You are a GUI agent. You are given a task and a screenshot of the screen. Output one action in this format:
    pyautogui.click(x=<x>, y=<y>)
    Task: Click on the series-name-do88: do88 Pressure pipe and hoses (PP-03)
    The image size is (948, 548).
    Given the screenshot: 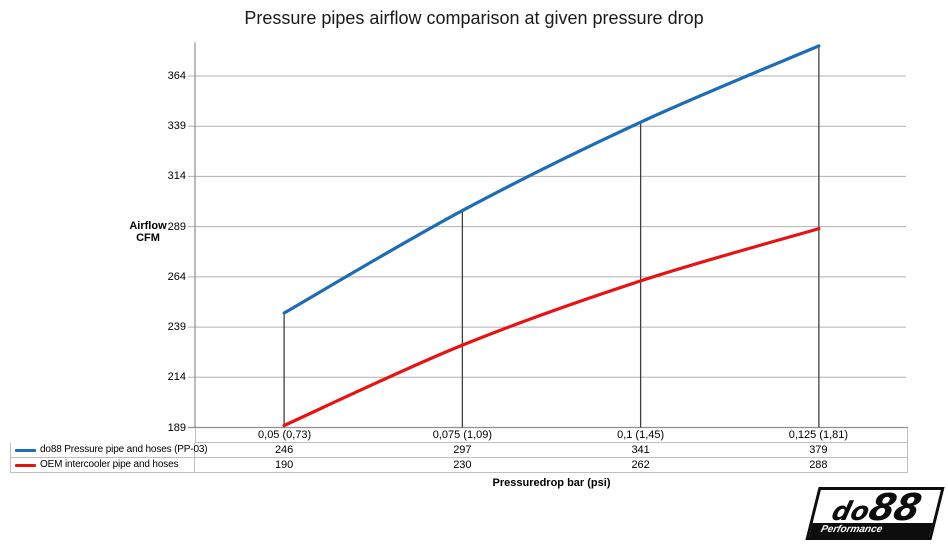 What is the action you would take?
    pyautogui.click(x=124, y=449)
    